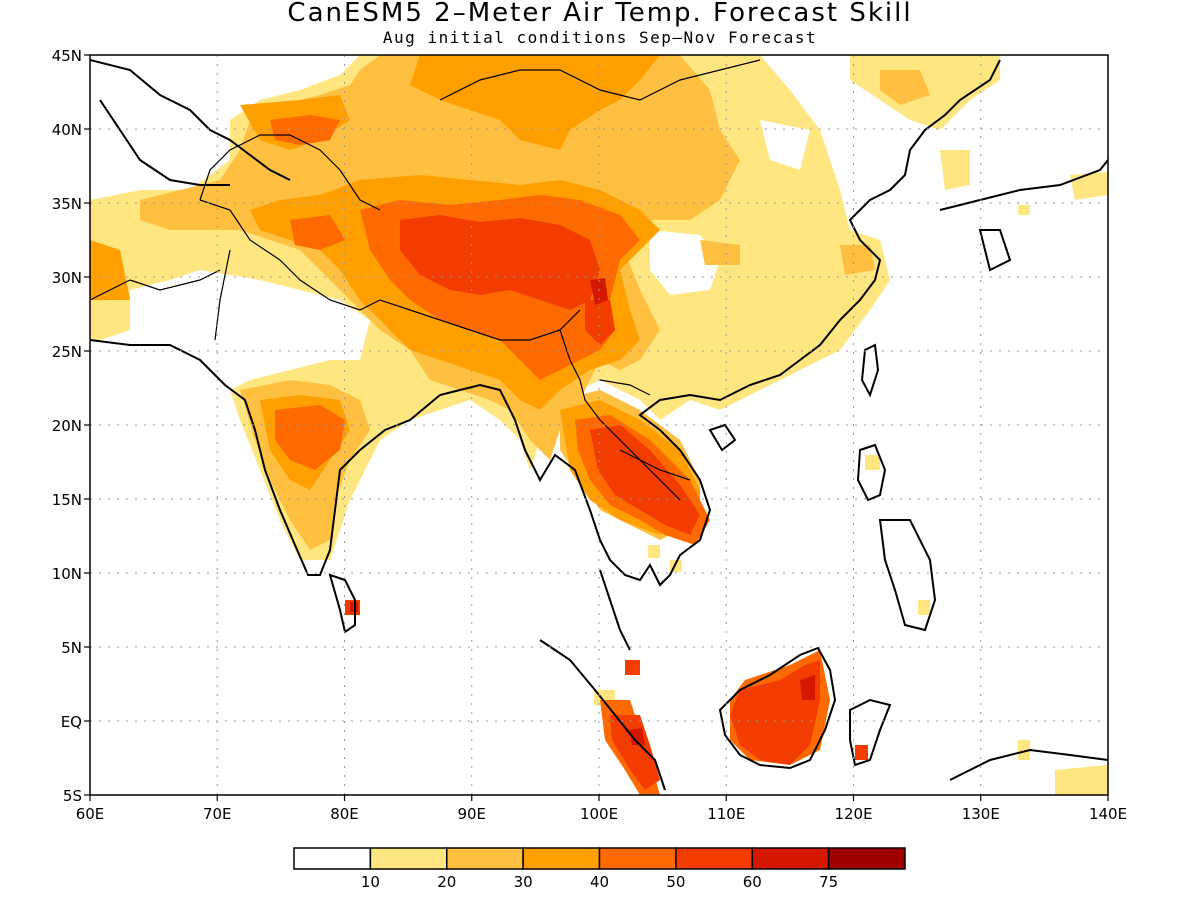 The height and width of the screenshot is (900, 1200). What do you see at coordinates (67, 426) in the screenshot?
I see `lat-tick-label: 20N` at bounding box center [67, 426].